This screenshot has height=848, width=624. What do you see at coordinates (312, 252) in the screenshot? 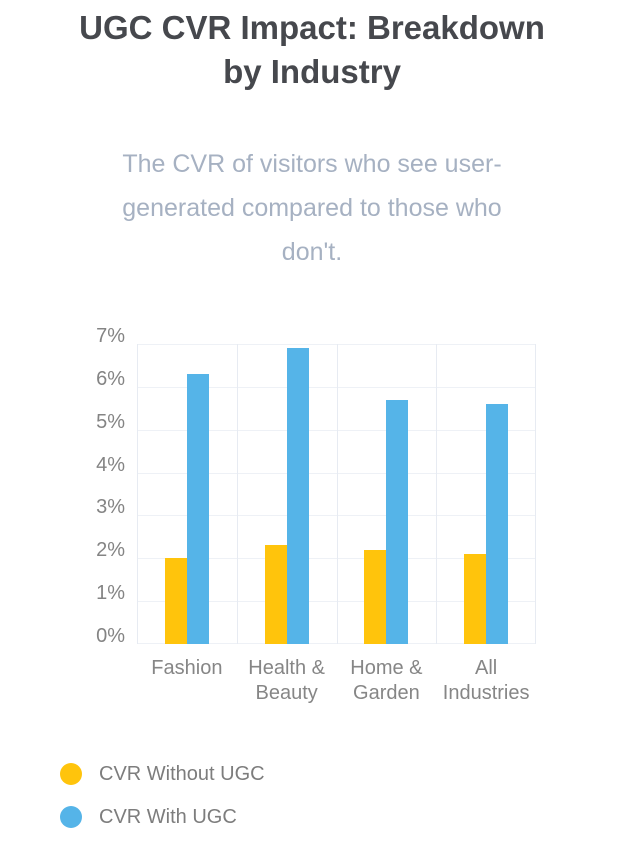
I see `chart-subtitle-line-3: don't.` at bounding box center [312, 252].